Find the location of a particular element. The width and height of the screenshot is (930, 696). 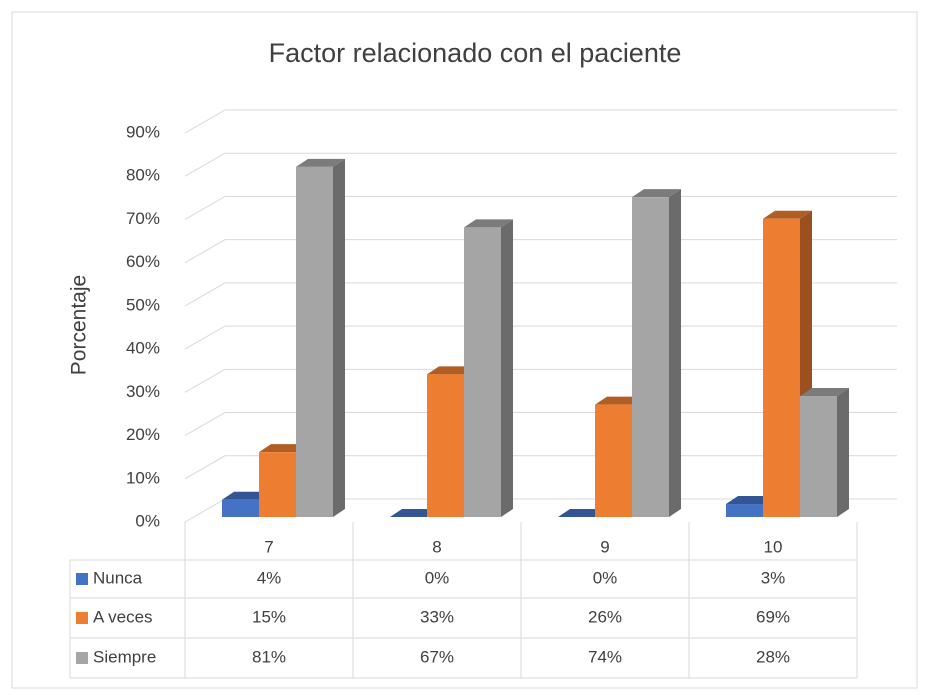

x-tick-label: 9 is located at coordinates (604, 546).